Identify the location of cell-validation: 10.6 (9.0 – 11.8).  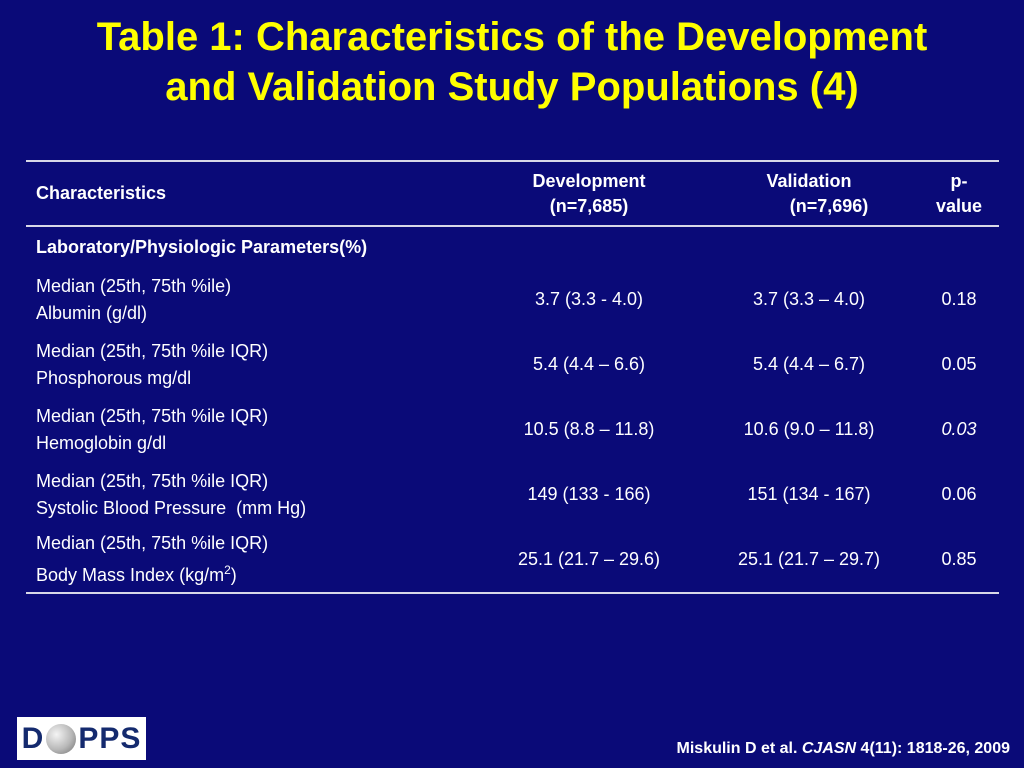
(809, 429).